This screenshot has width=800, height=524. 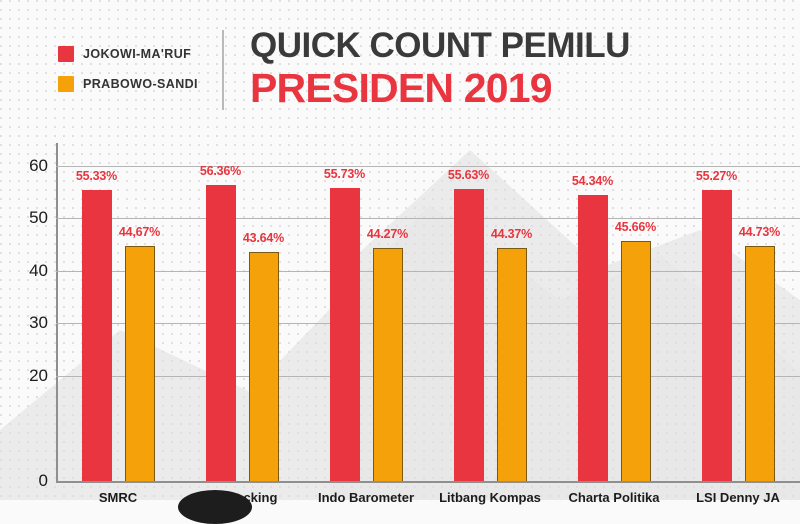 I want to click on y-axis-tick-label: 20, so click(x=38, y=375).